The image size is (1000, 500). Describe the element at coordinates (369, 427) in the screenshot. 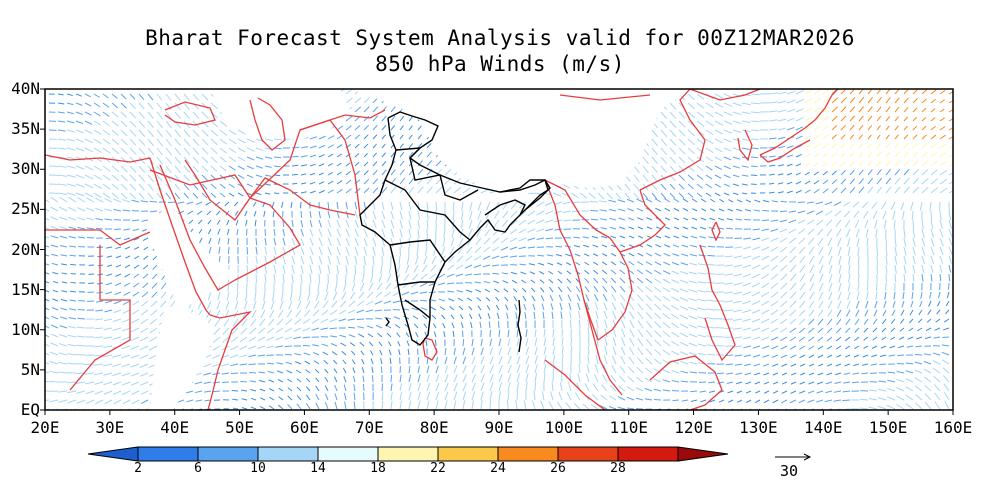

I see `lon-label: 70E` at that location.